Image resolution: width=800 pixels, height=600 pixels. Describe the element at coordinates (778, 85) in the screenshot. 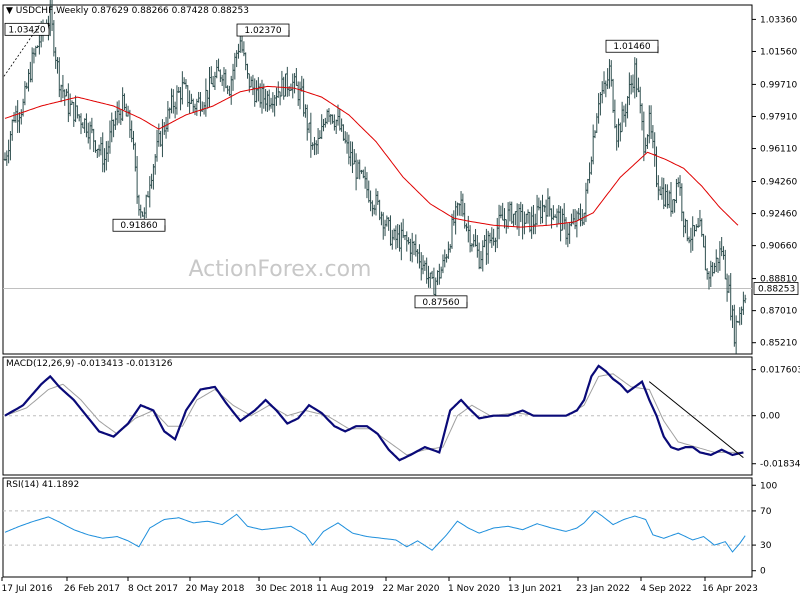

I see `price-axis-label: 0.99710` at that location.